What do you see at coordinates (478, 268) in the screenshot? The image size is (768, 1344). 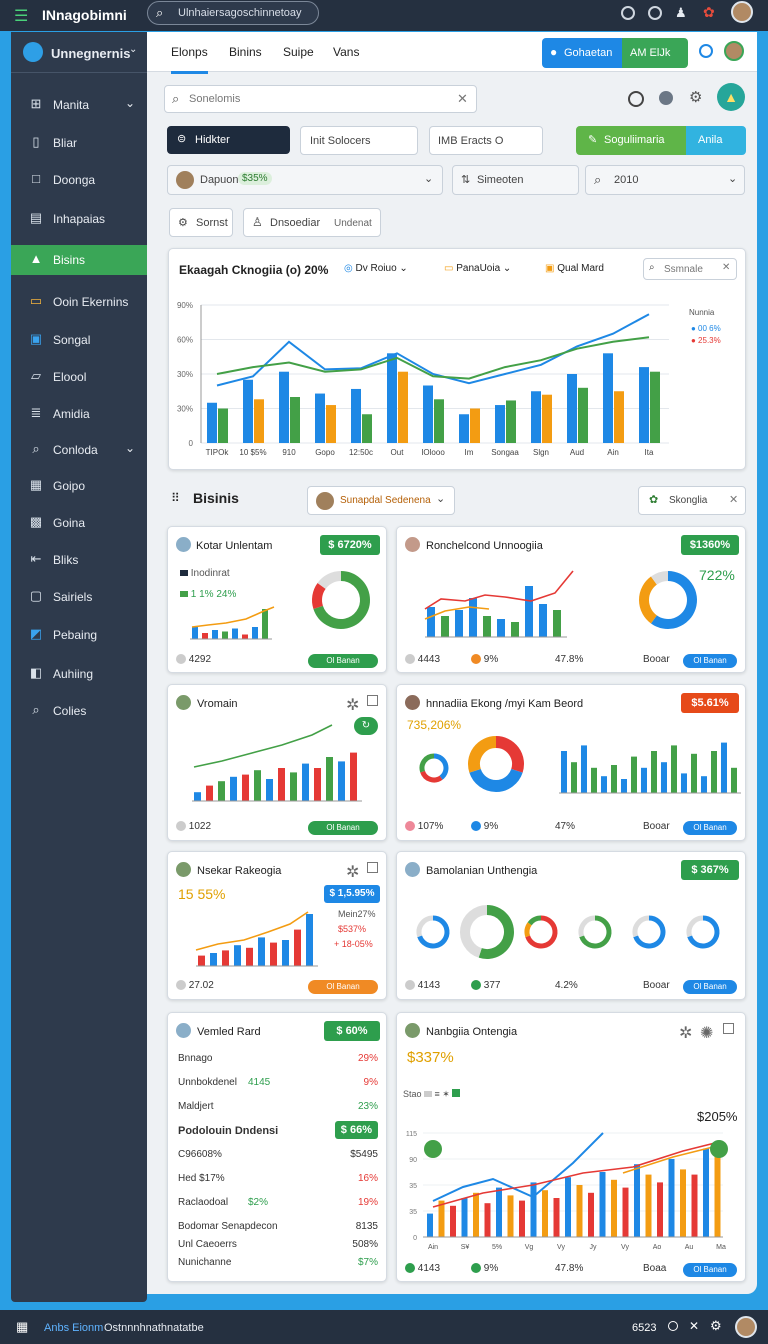 I see `dropdown-2: ▭ PanaUoia ⌄` at bounding box center [478, 268].